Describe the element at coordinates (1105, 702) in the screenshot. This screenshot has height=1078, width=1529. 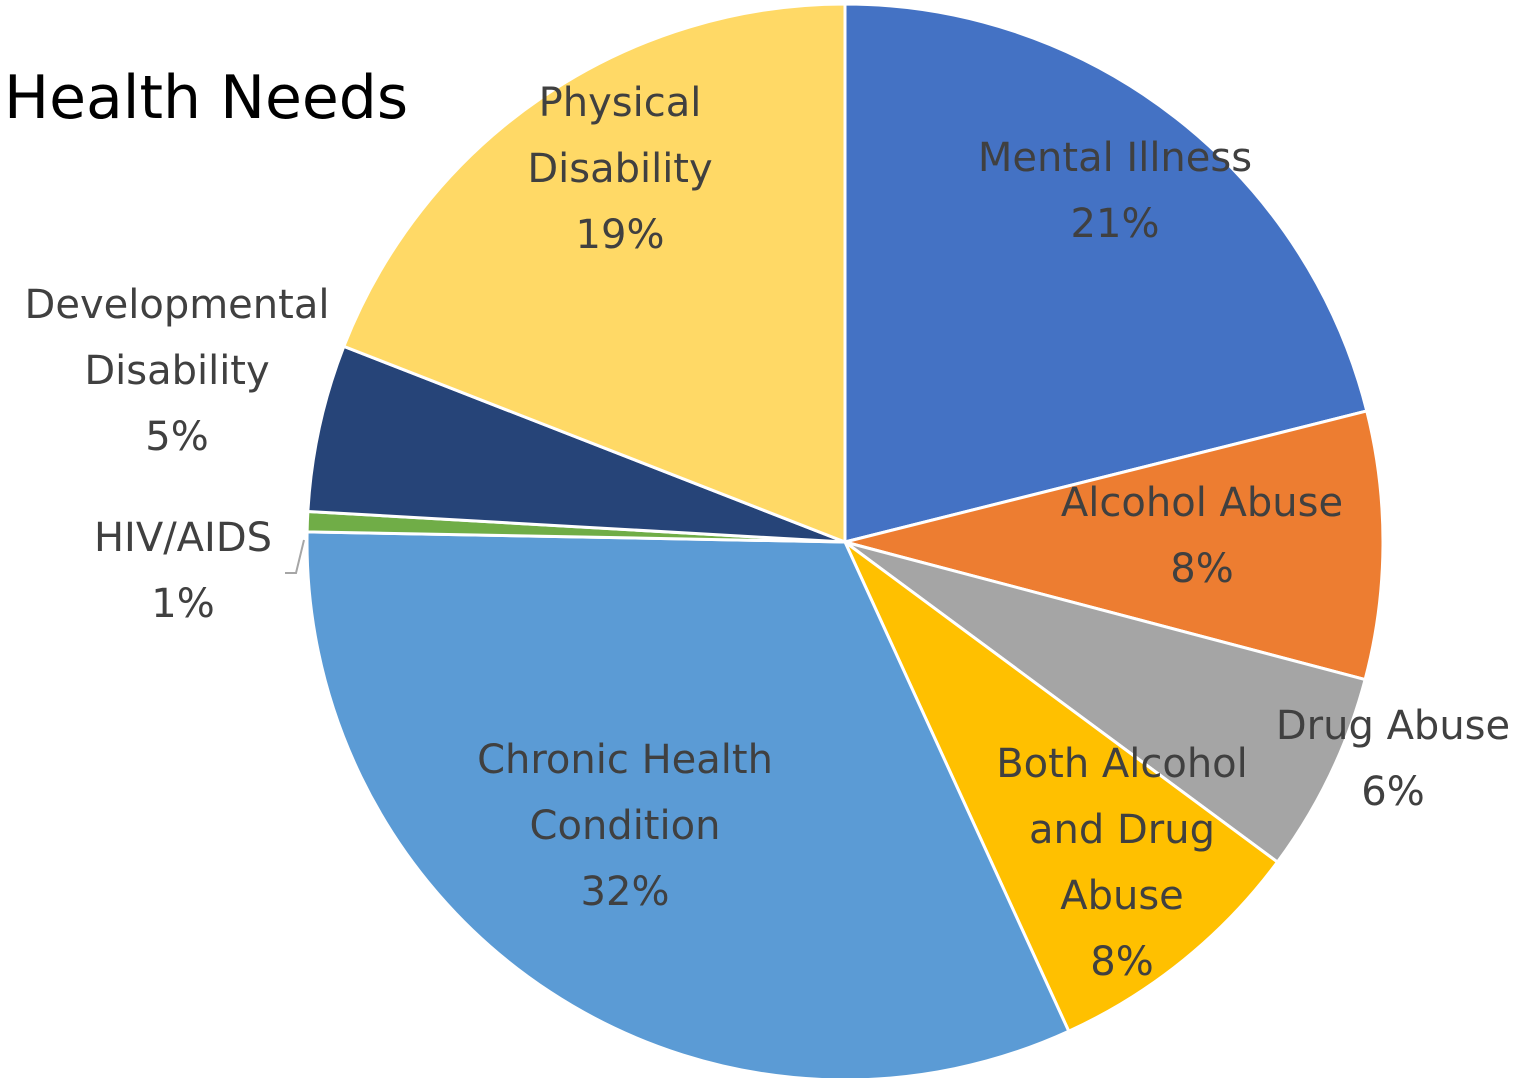
I see `pie-slice-drug-abuse` at that location.